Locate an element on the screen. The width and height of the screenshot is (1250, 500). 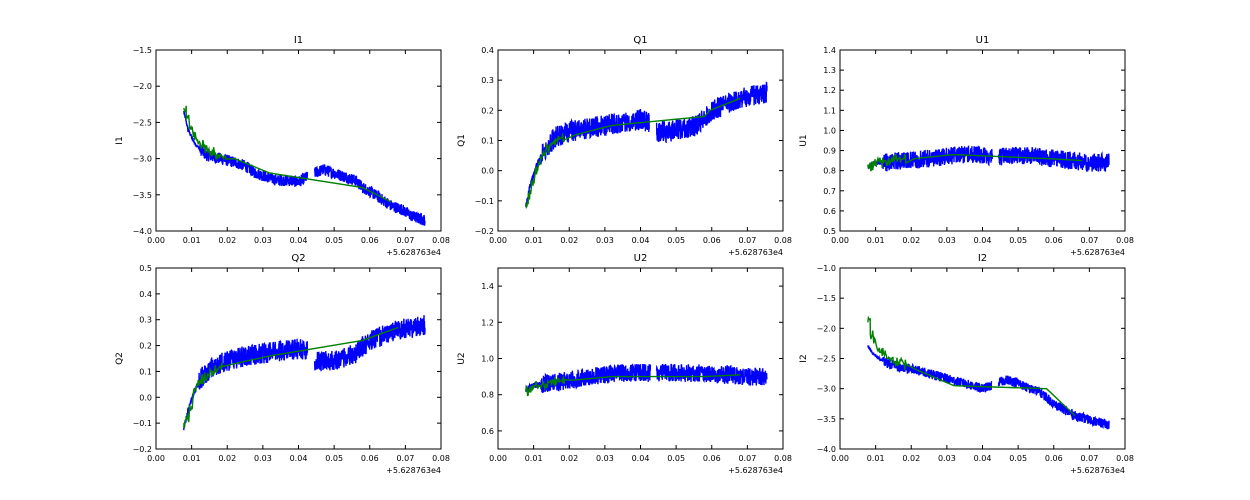
y-axis-label: Q2 is located at coordinates (120, 358).